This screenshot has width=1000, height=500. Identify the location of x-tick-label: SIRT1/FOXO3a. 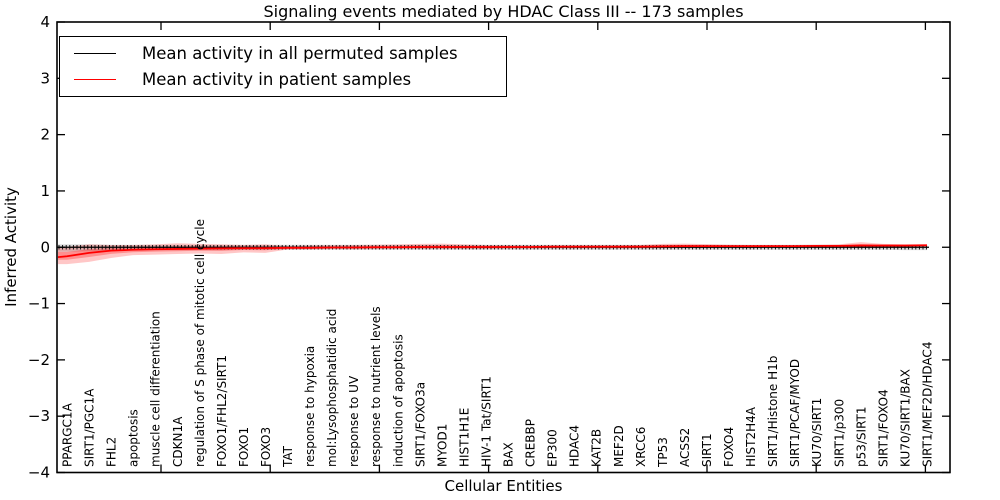
(420, 424).